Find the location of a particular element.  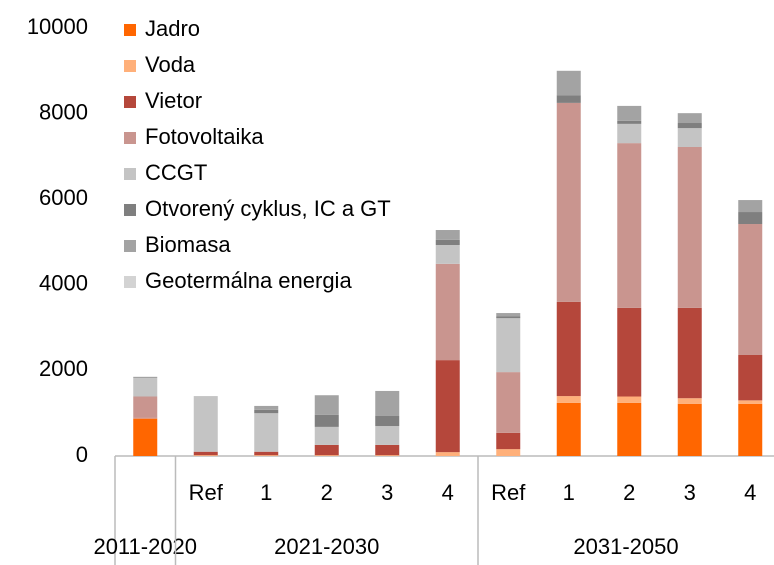

y-tick-label: 8000 is located at coordinates (63, 111).